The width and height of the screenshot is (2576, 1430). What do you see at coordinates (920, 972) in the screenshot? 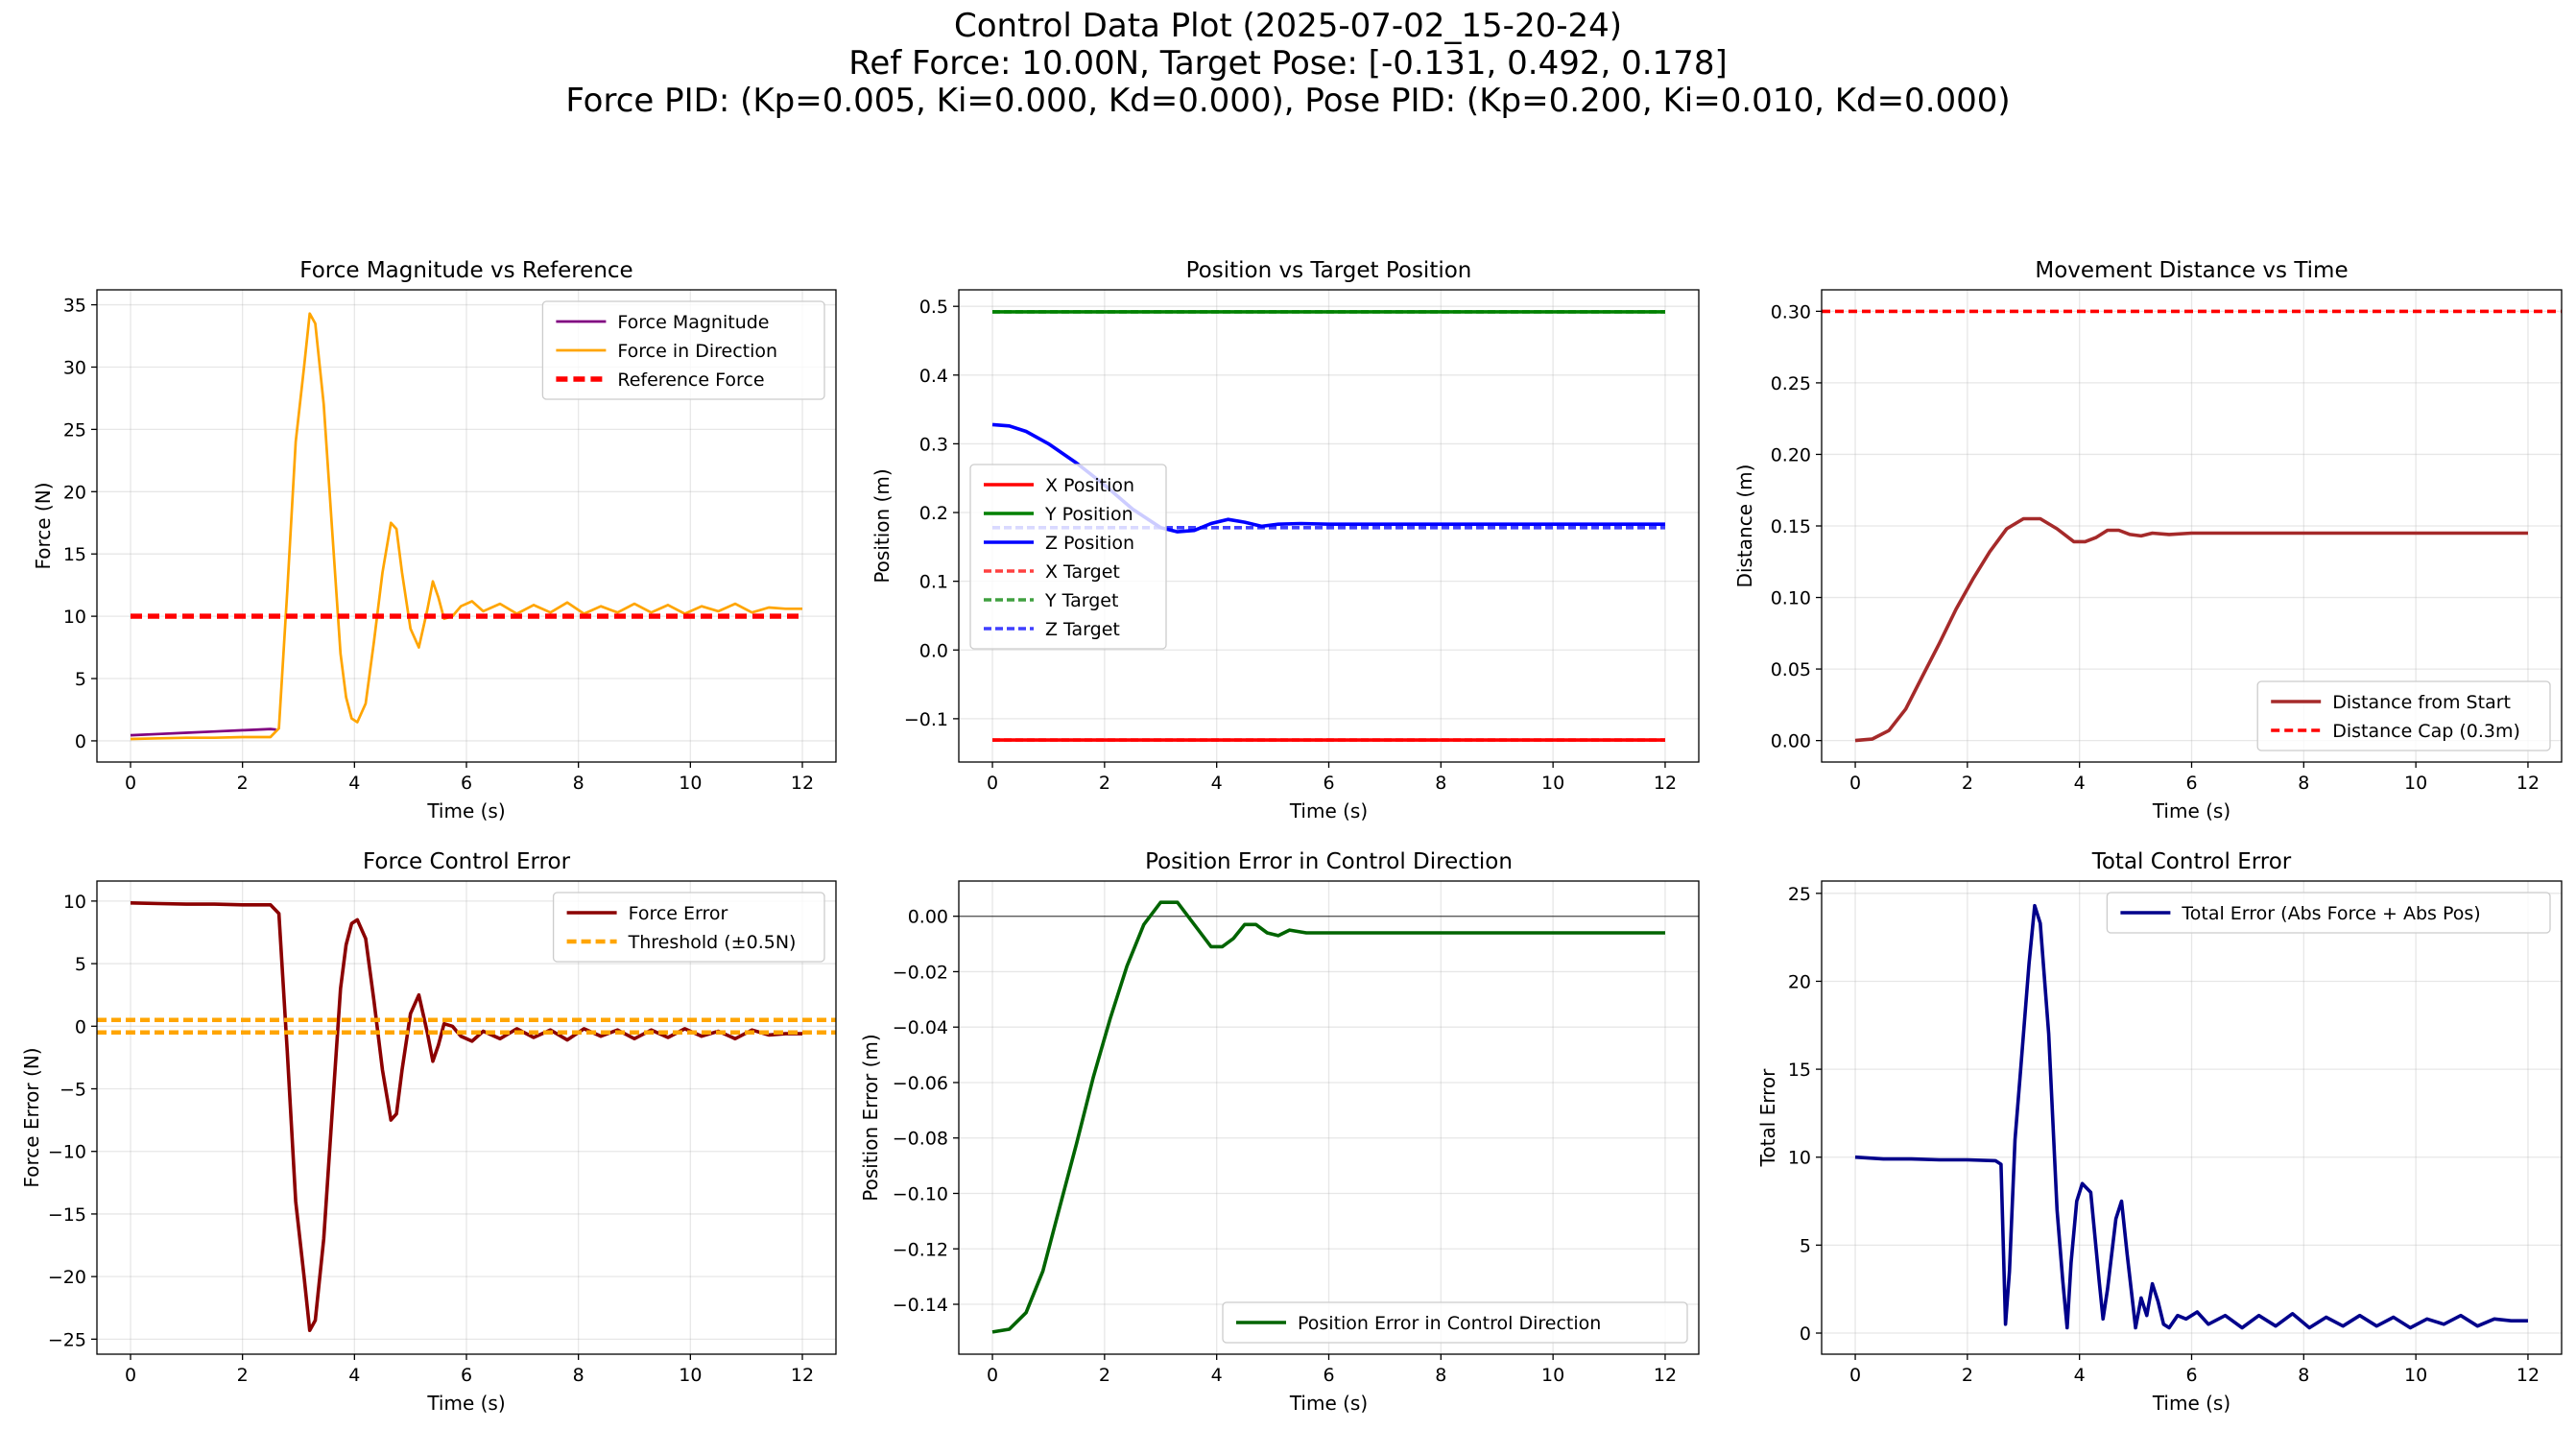
I see `y-tick-label: −0.02` at bounding box center [920, 972].